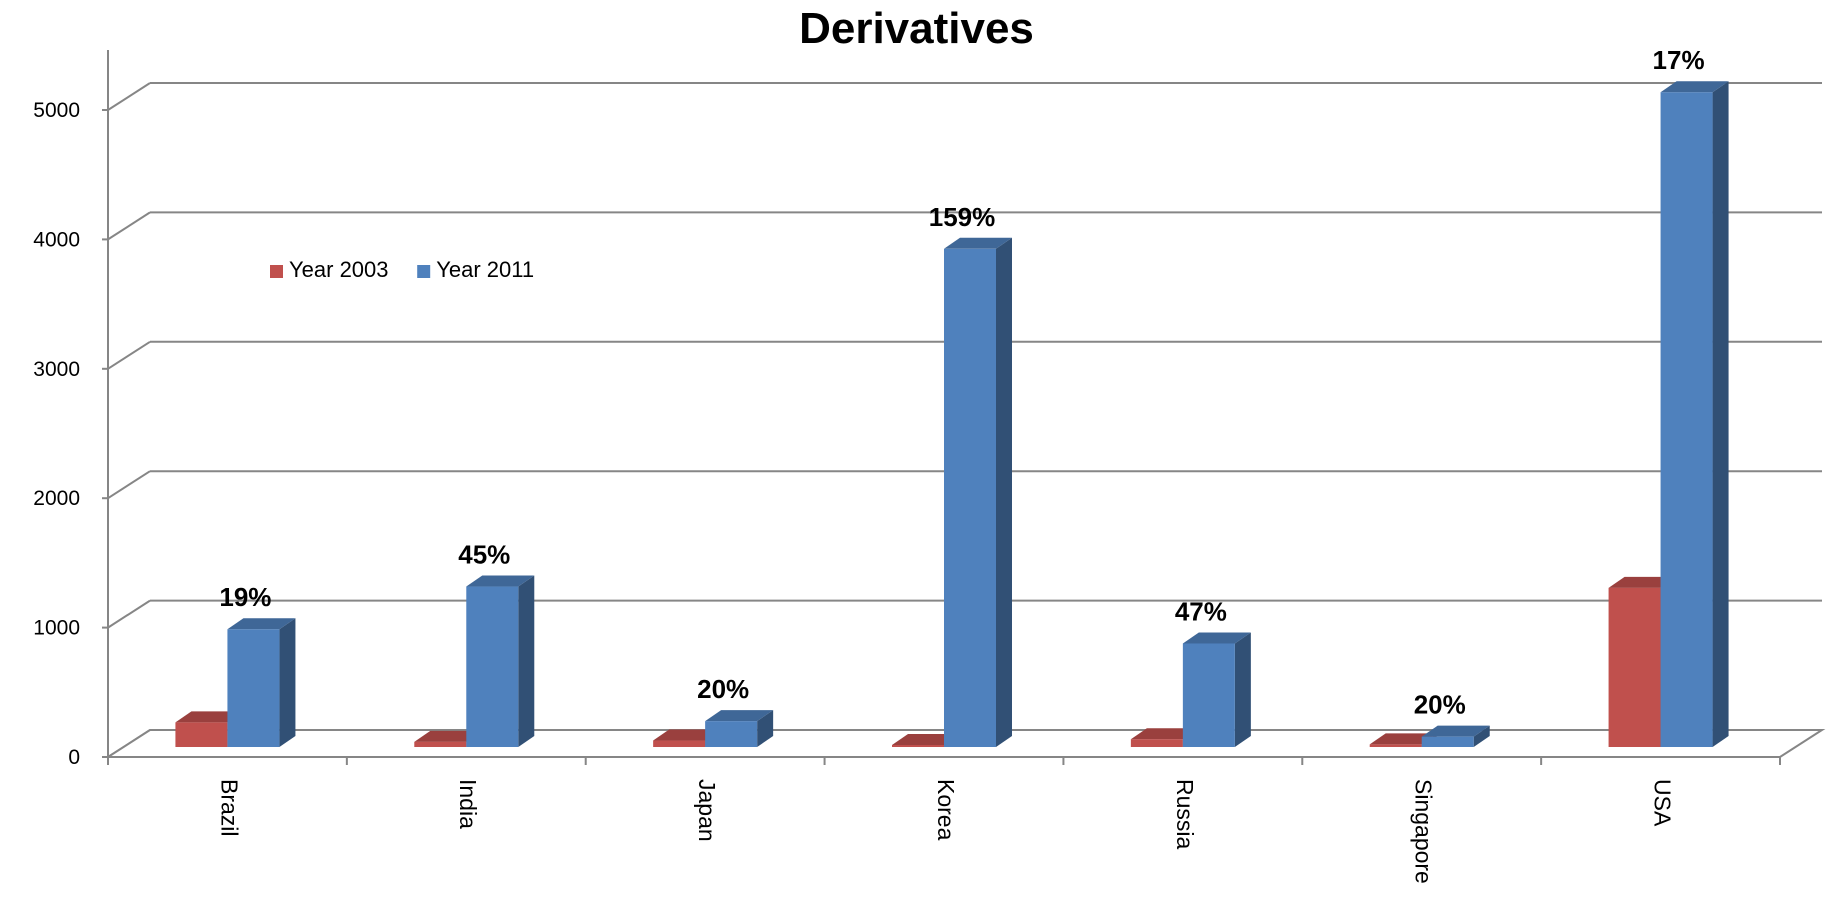 The image size is (1833, 909). What do you see at coordinates (485, 269) in the screenshot?
I see `legend-label: Year 2011` at bounding box center [485, 269].